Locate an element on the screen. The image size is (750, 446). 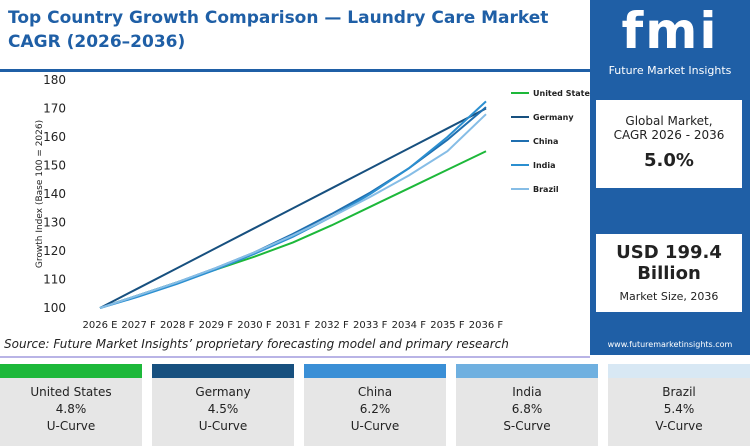
x-tick-label: 2029 F is located at coordinates (216, 325).